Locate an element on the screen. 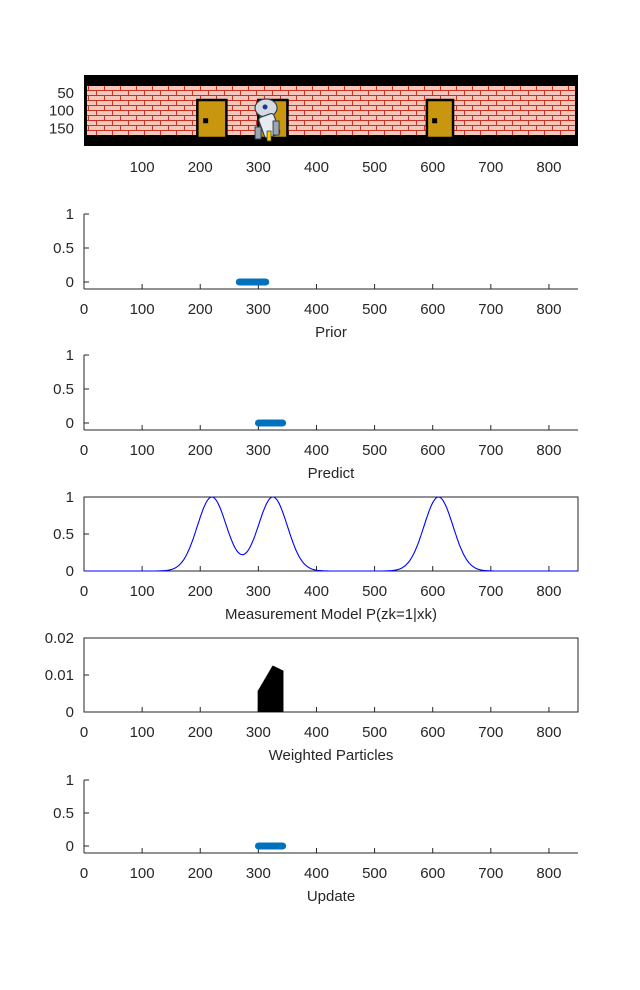  prior-xtick-label-800: 800 is located at coordinates (548, 309).